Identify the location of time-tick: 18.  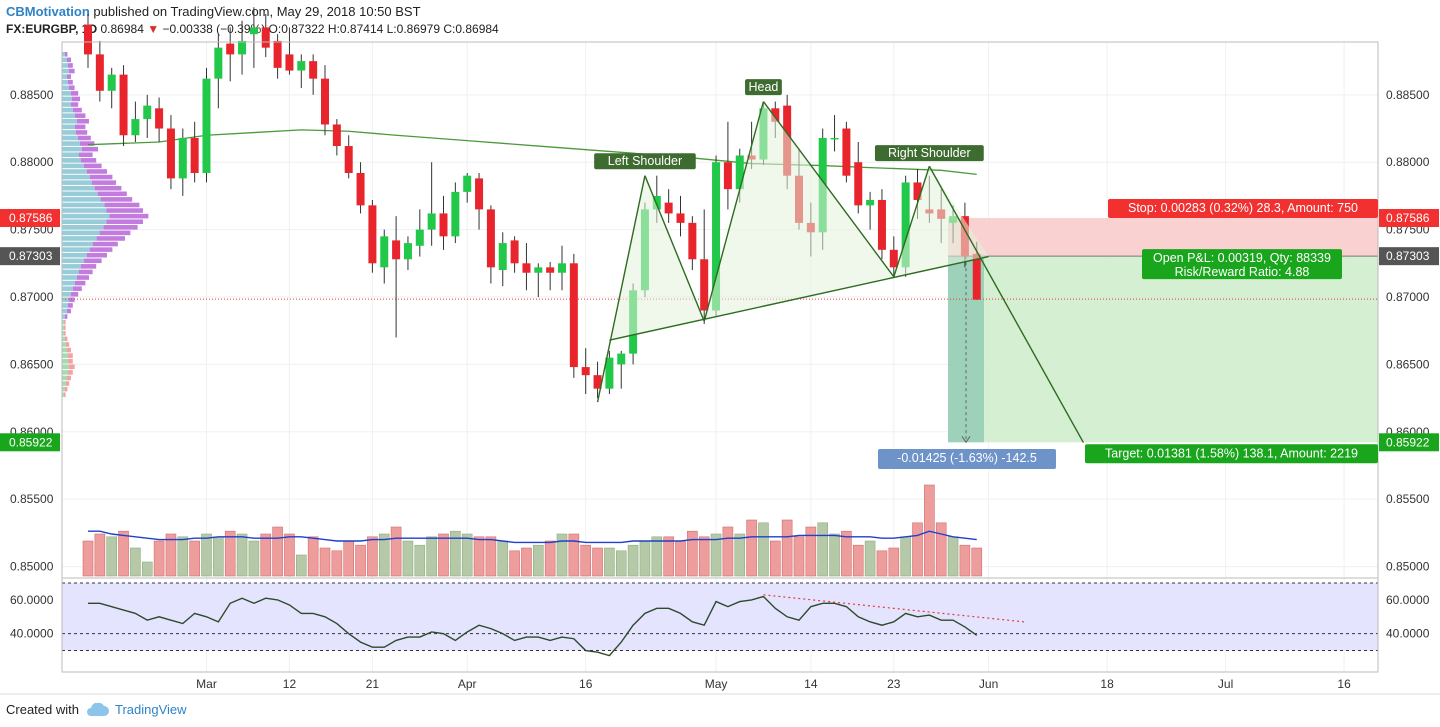
(1107, 684).